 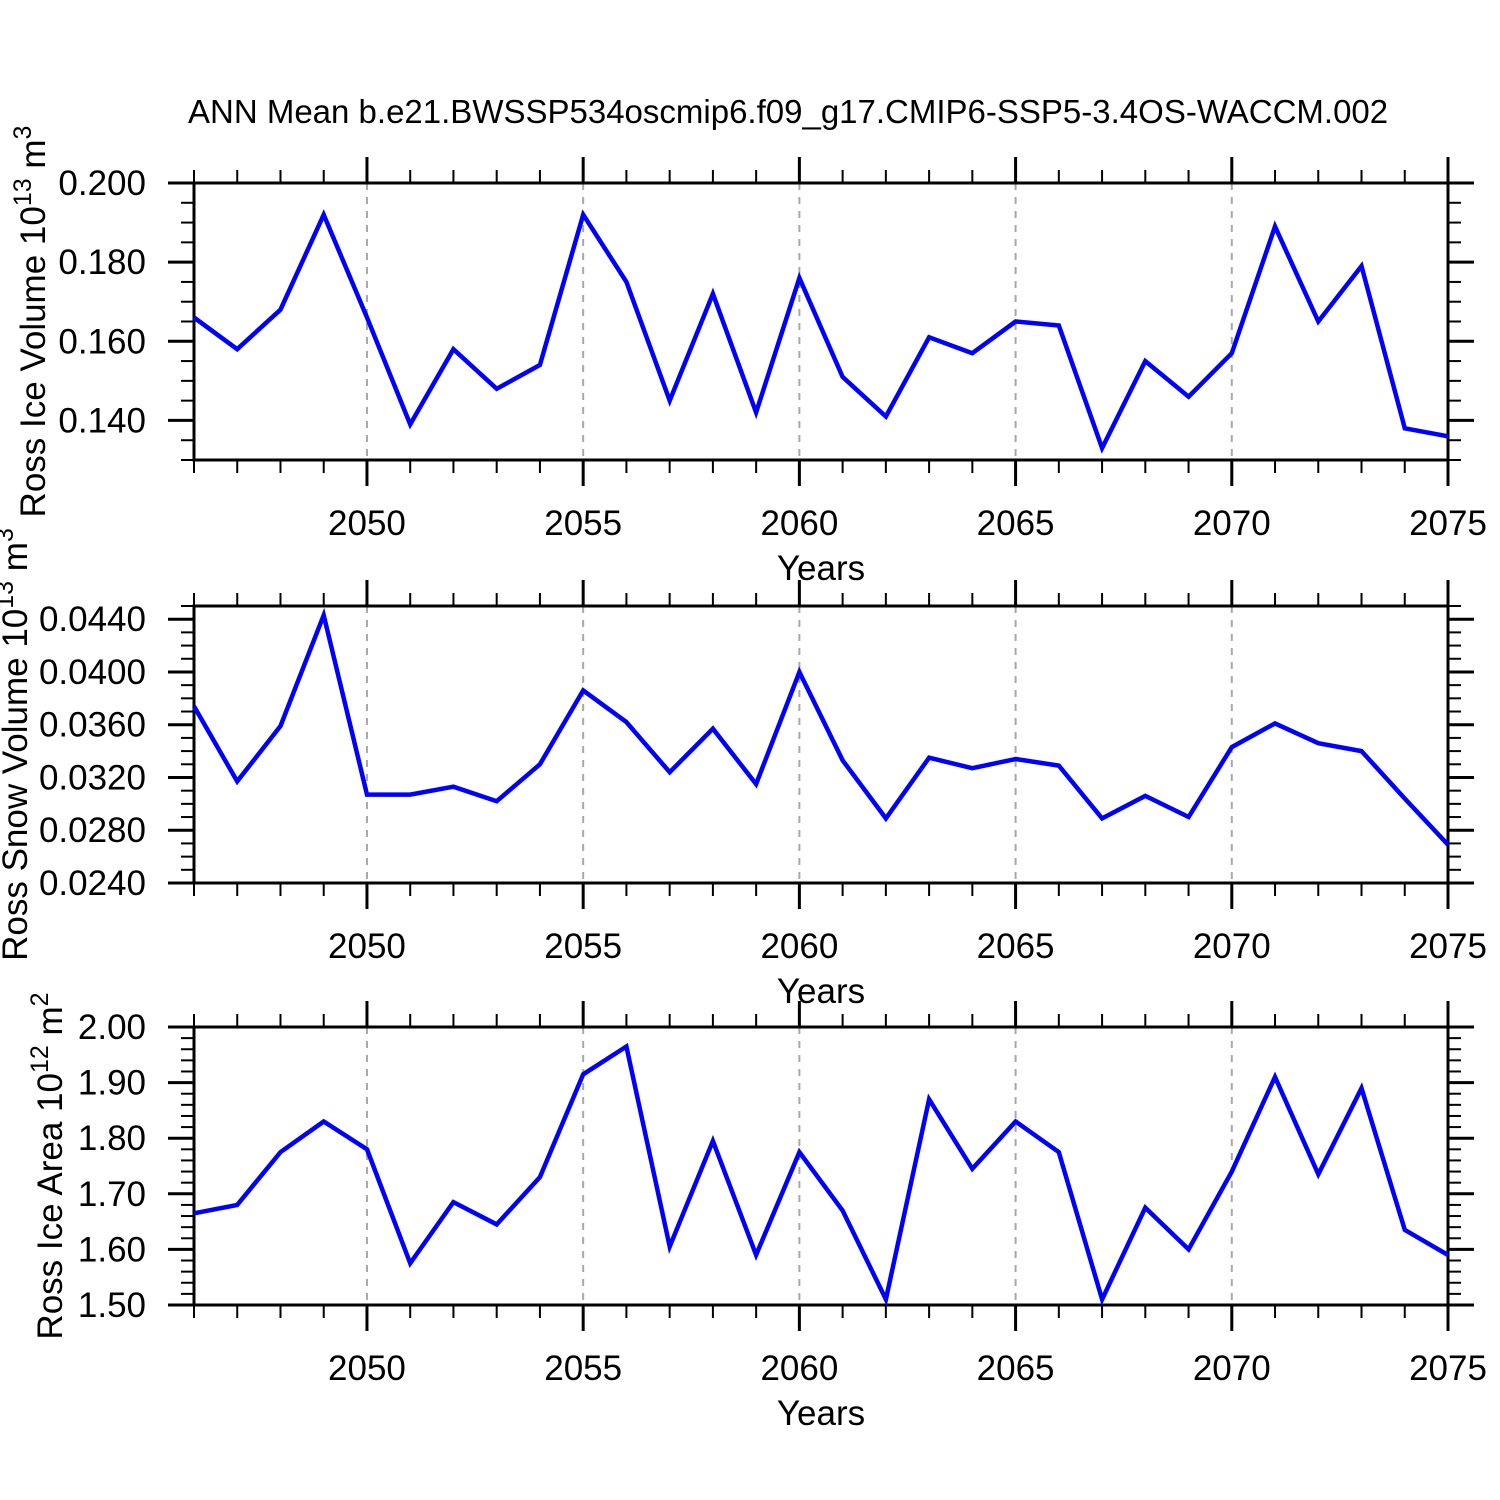 I want to click on y-axis-title: Ross Snow Volume 1013 m3, so click(x=17, y=744).